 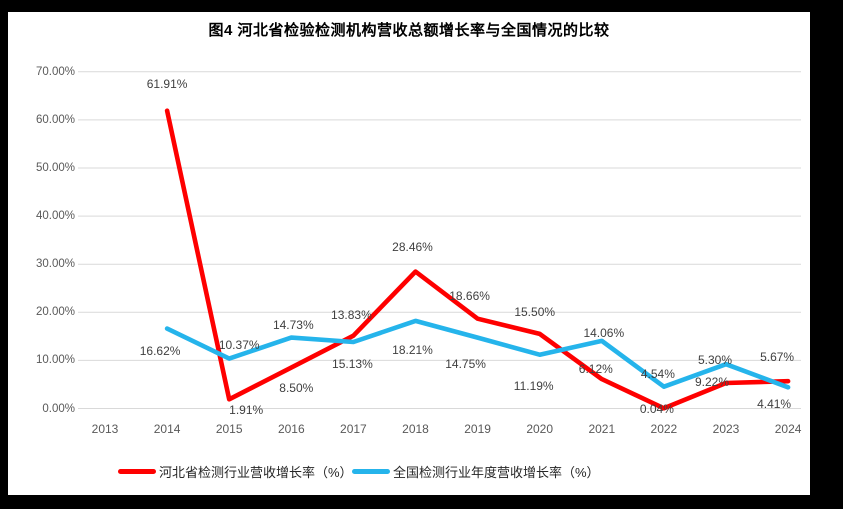 What do you see at coordinates (353, 429) in the screenshot?
I see `x-tick-label: 2017` at bounding box center [353, 429].